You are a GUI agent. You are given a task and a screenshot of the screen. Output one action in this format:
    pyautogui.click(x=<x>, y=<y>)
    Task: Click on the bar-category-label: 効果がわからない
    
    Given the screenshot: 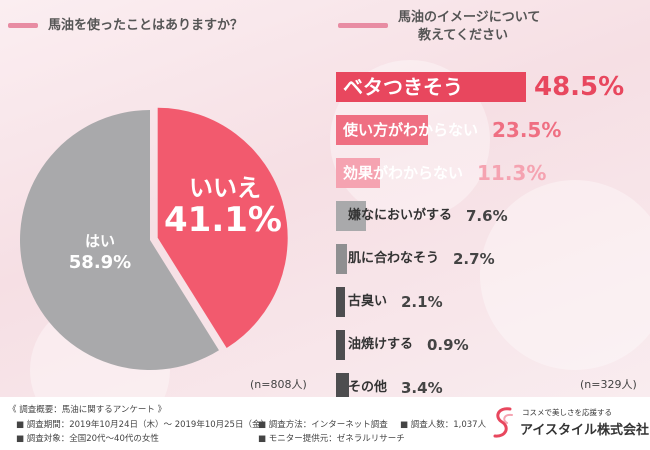 What is the action you would take?
    pyautogui.click(x=403, y=173)
    